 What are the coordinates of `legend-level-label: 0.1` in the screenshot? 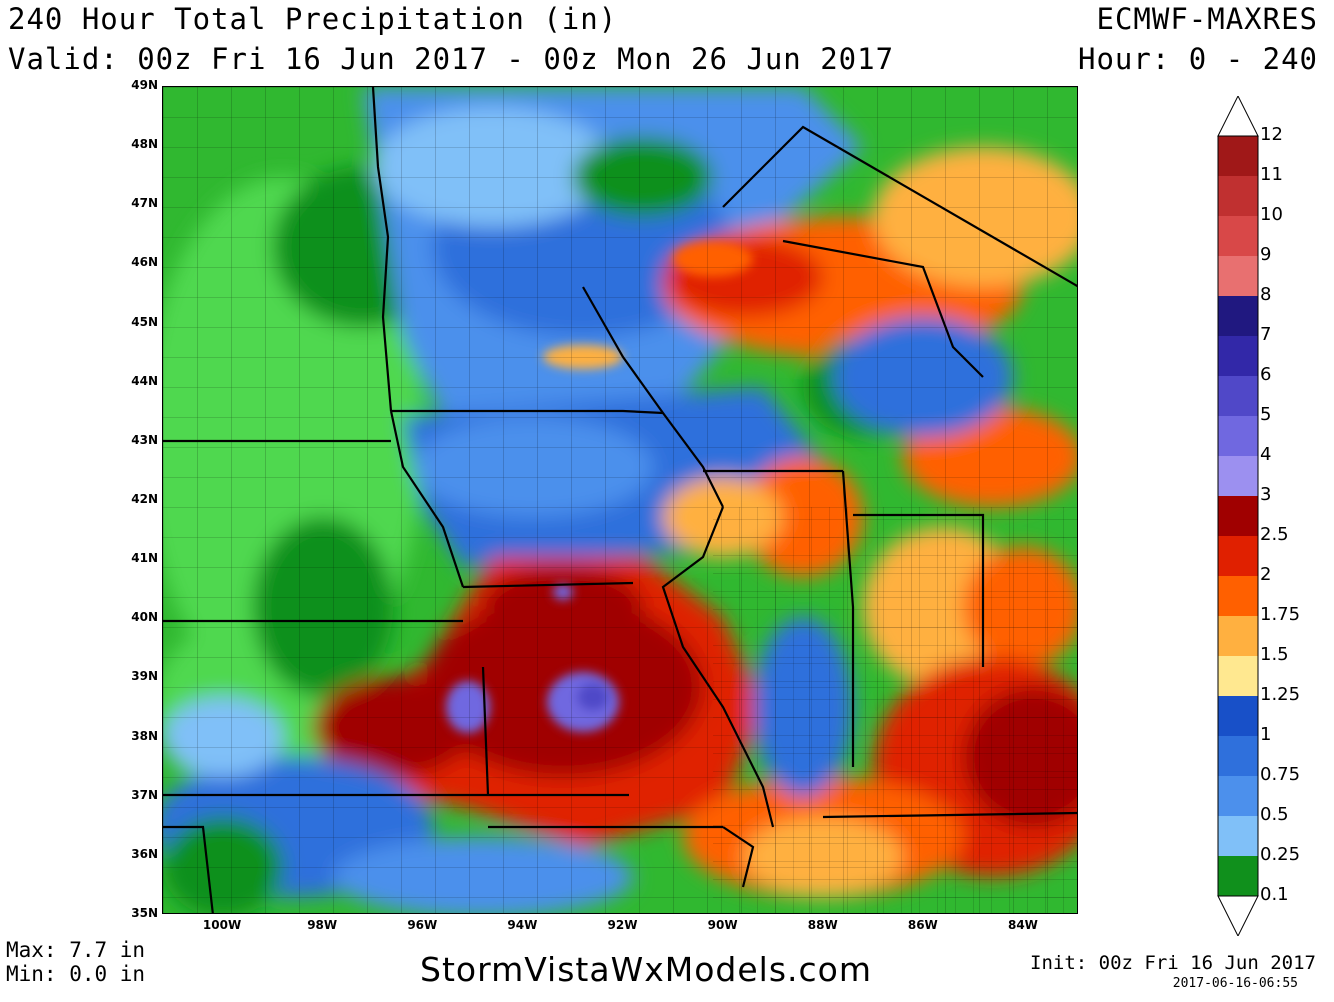 It's located at (1274, 894).